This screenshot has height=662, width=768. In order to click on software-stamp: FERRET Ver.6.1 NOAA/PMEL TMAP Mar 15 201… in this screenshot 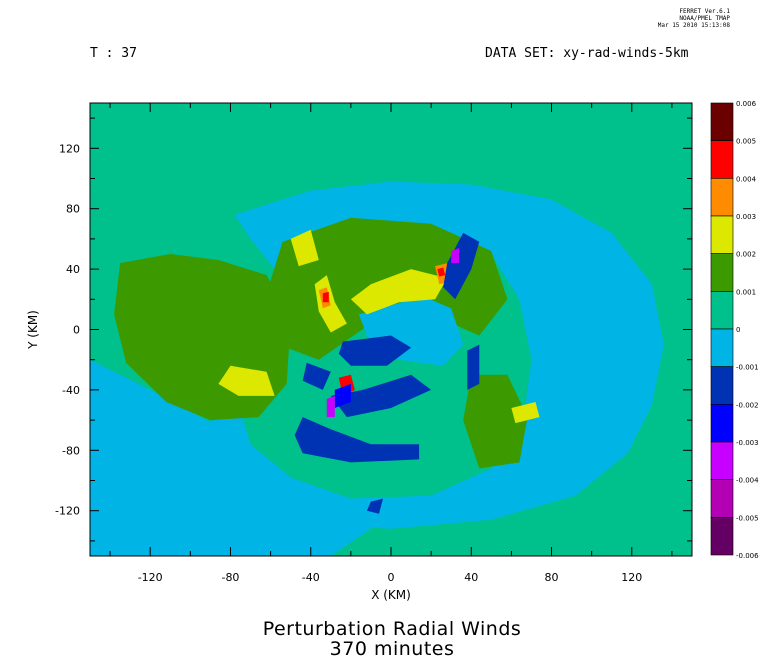, I will do `click(670, 18)`.